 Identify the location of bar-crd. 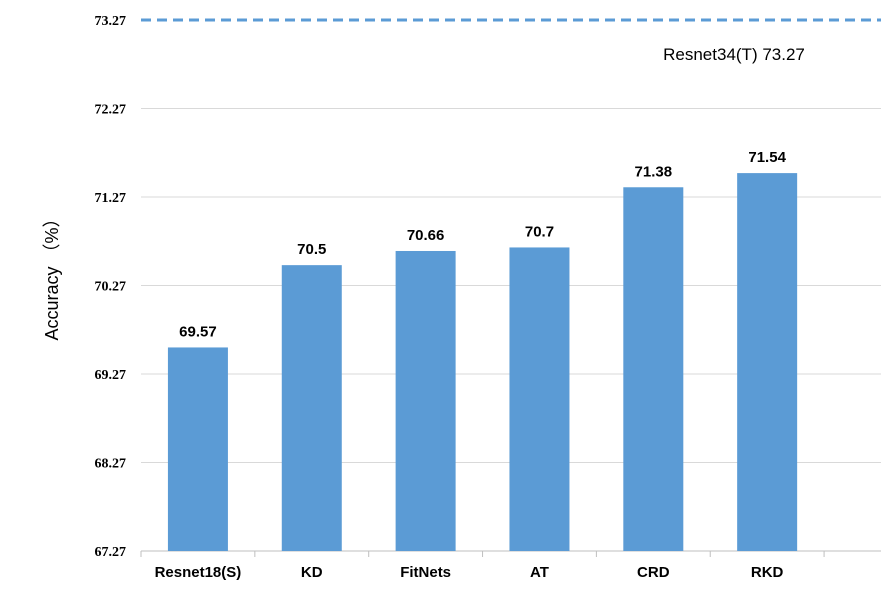
(653, 369).